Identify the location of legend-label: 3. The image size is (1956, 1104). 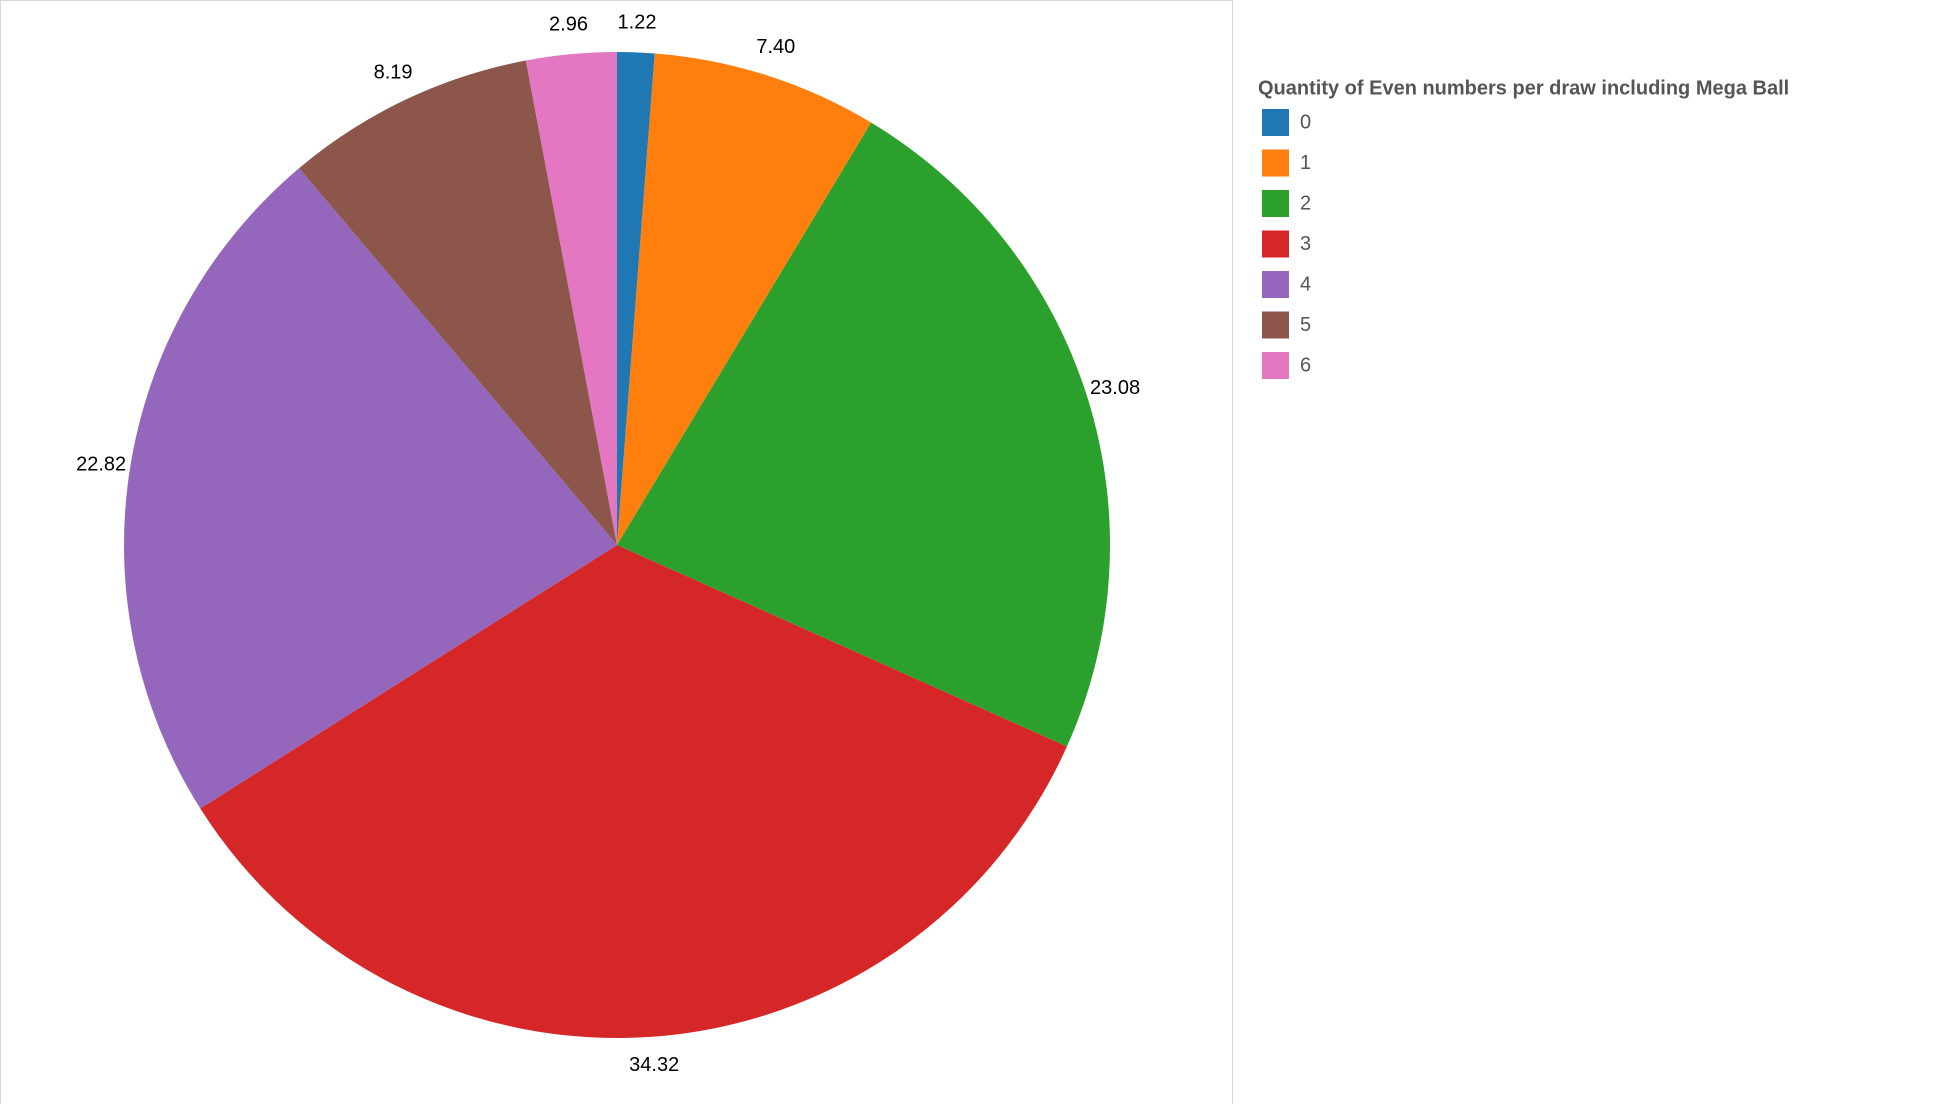
(1305, 244).